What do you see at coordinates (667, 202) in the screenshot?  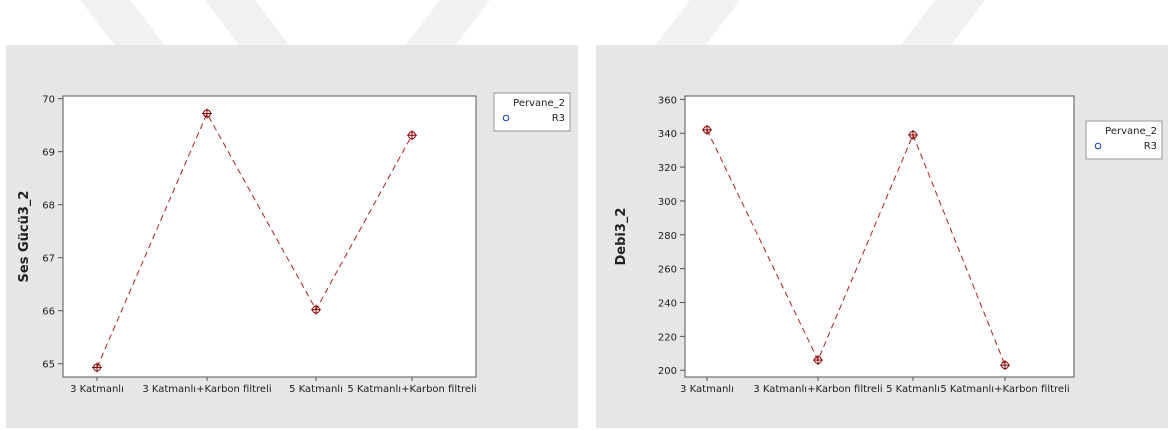 I see `y-tick-label: 300` at bounding box center [667, 202].